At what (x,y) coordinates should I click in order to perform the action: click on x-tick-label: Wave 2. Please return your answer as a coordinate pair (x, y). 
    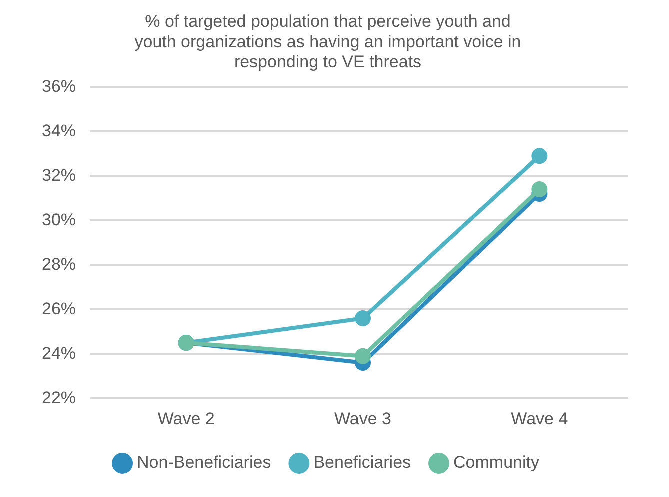
    Looking at the image, I should click on (186, 418).